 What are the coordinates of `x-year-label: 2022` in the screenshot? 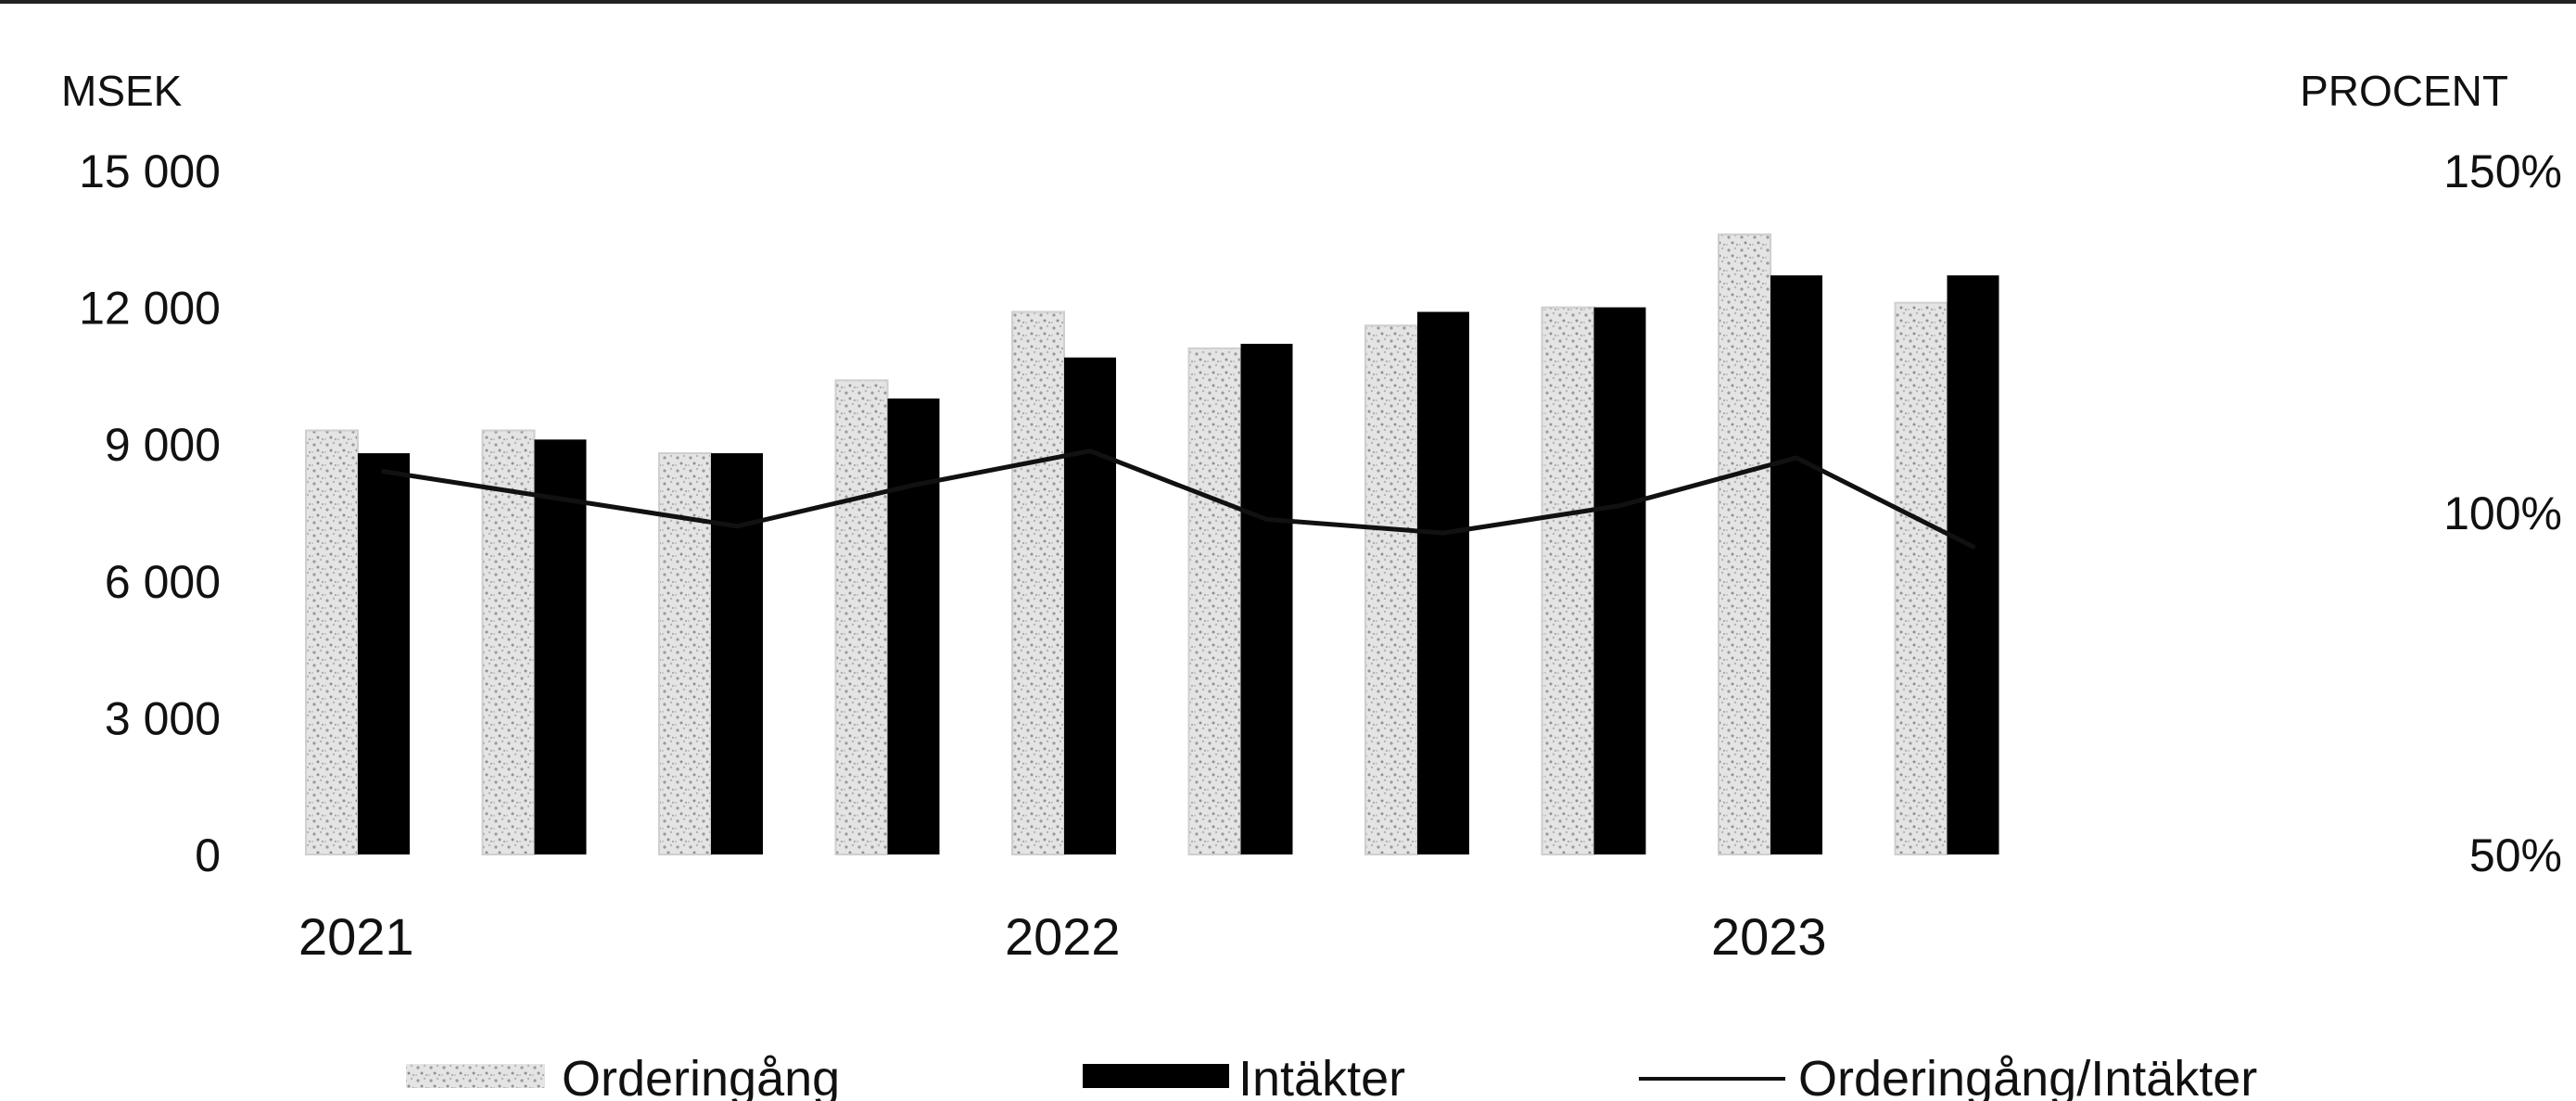 It's located at (1063, 936).